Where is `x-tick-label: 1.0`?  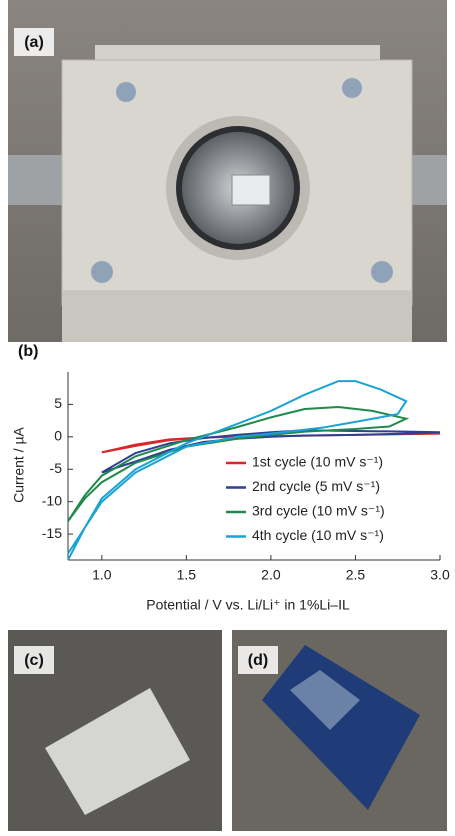 x-tick-label: 1.0 is located at coordinates (102, 575).